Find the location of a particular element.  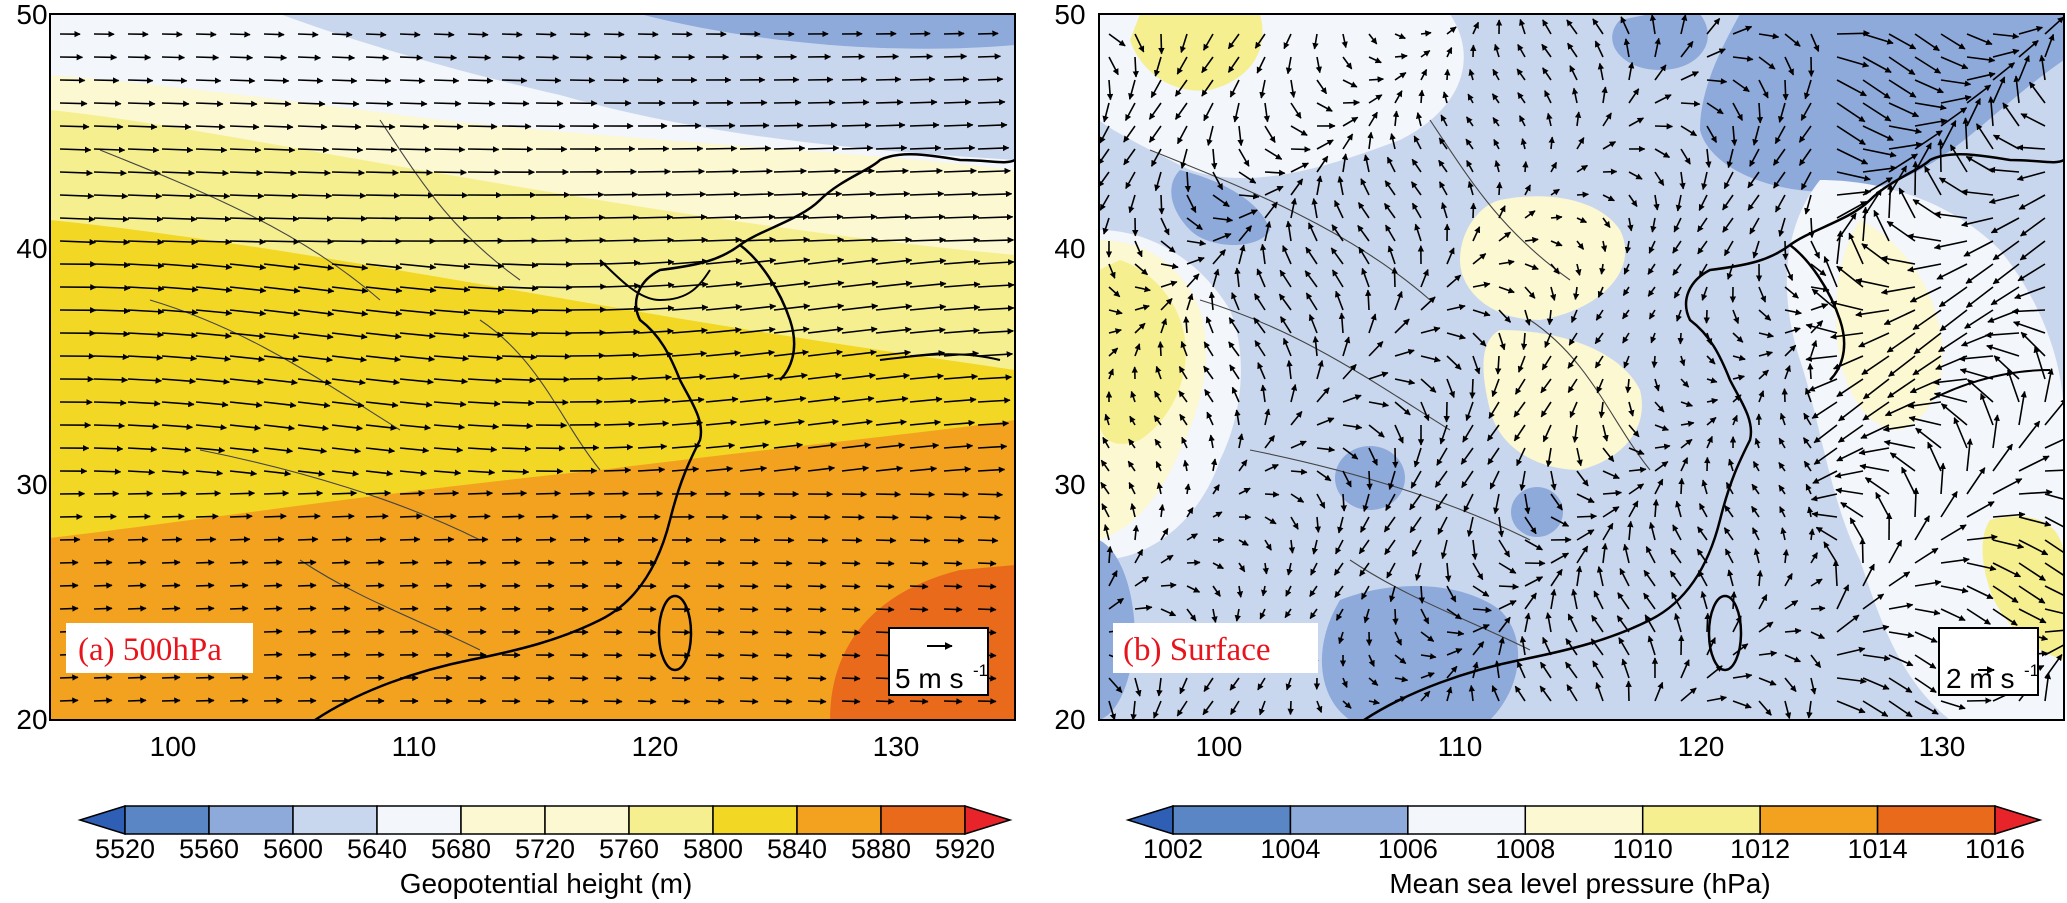

colorbar-segment is located at coordinates (1467, 820).